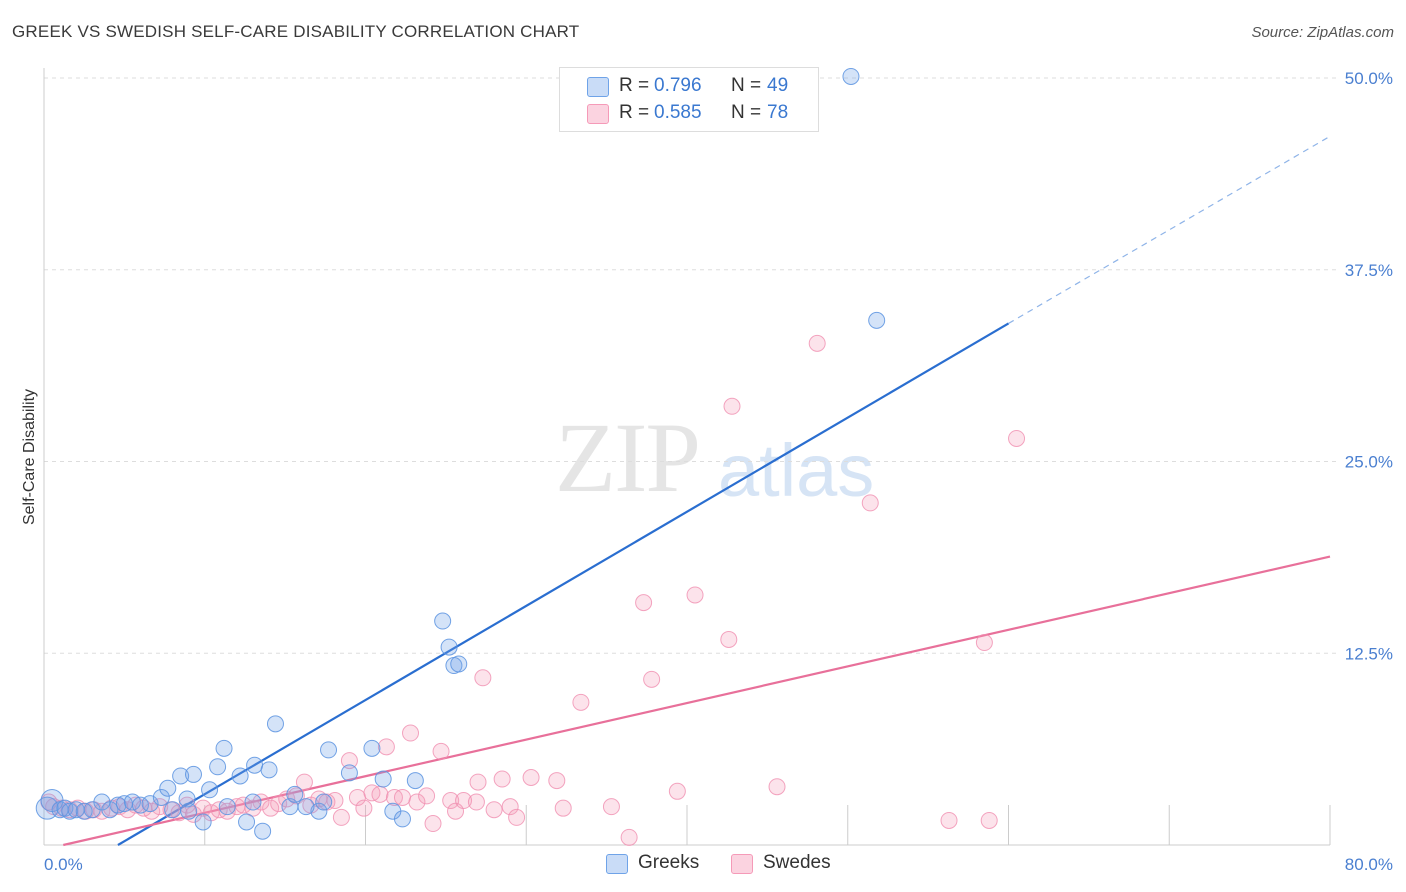  Describe the element at coordinates (1369, 462) in the screenshot. I see `y-tick-label: 25.0%` at that location.